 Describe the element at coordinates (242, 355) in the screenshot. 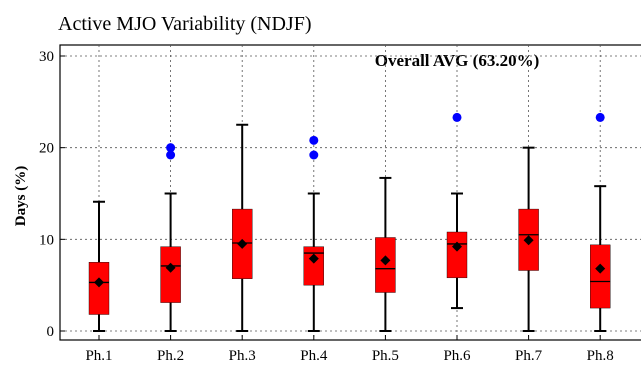

I see `x-tick-label: Ph.3` at that location.